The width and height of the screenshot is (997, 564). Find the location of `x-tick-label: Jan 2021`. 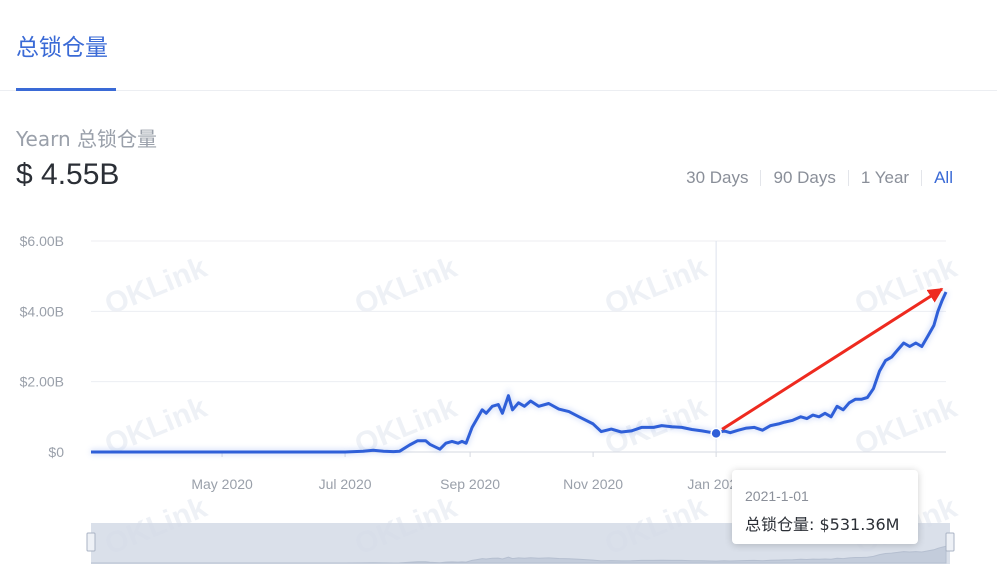

x-tick-label: Jan 2021 is located at coordinates (716, 484).